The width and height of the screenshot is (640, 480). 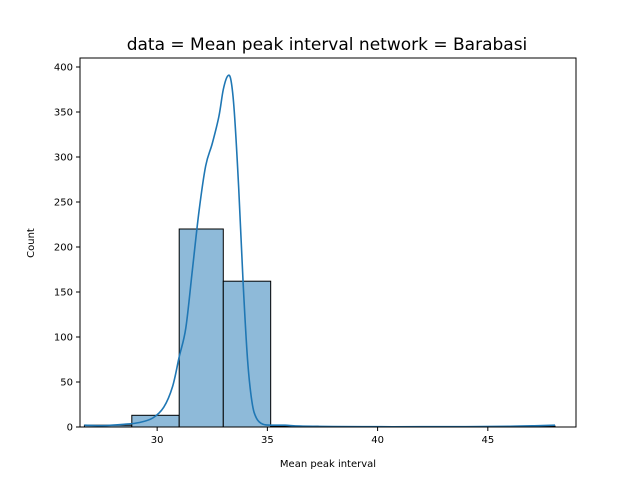 I want to click on x-tick-label: 40, so click(x=377, y=440).